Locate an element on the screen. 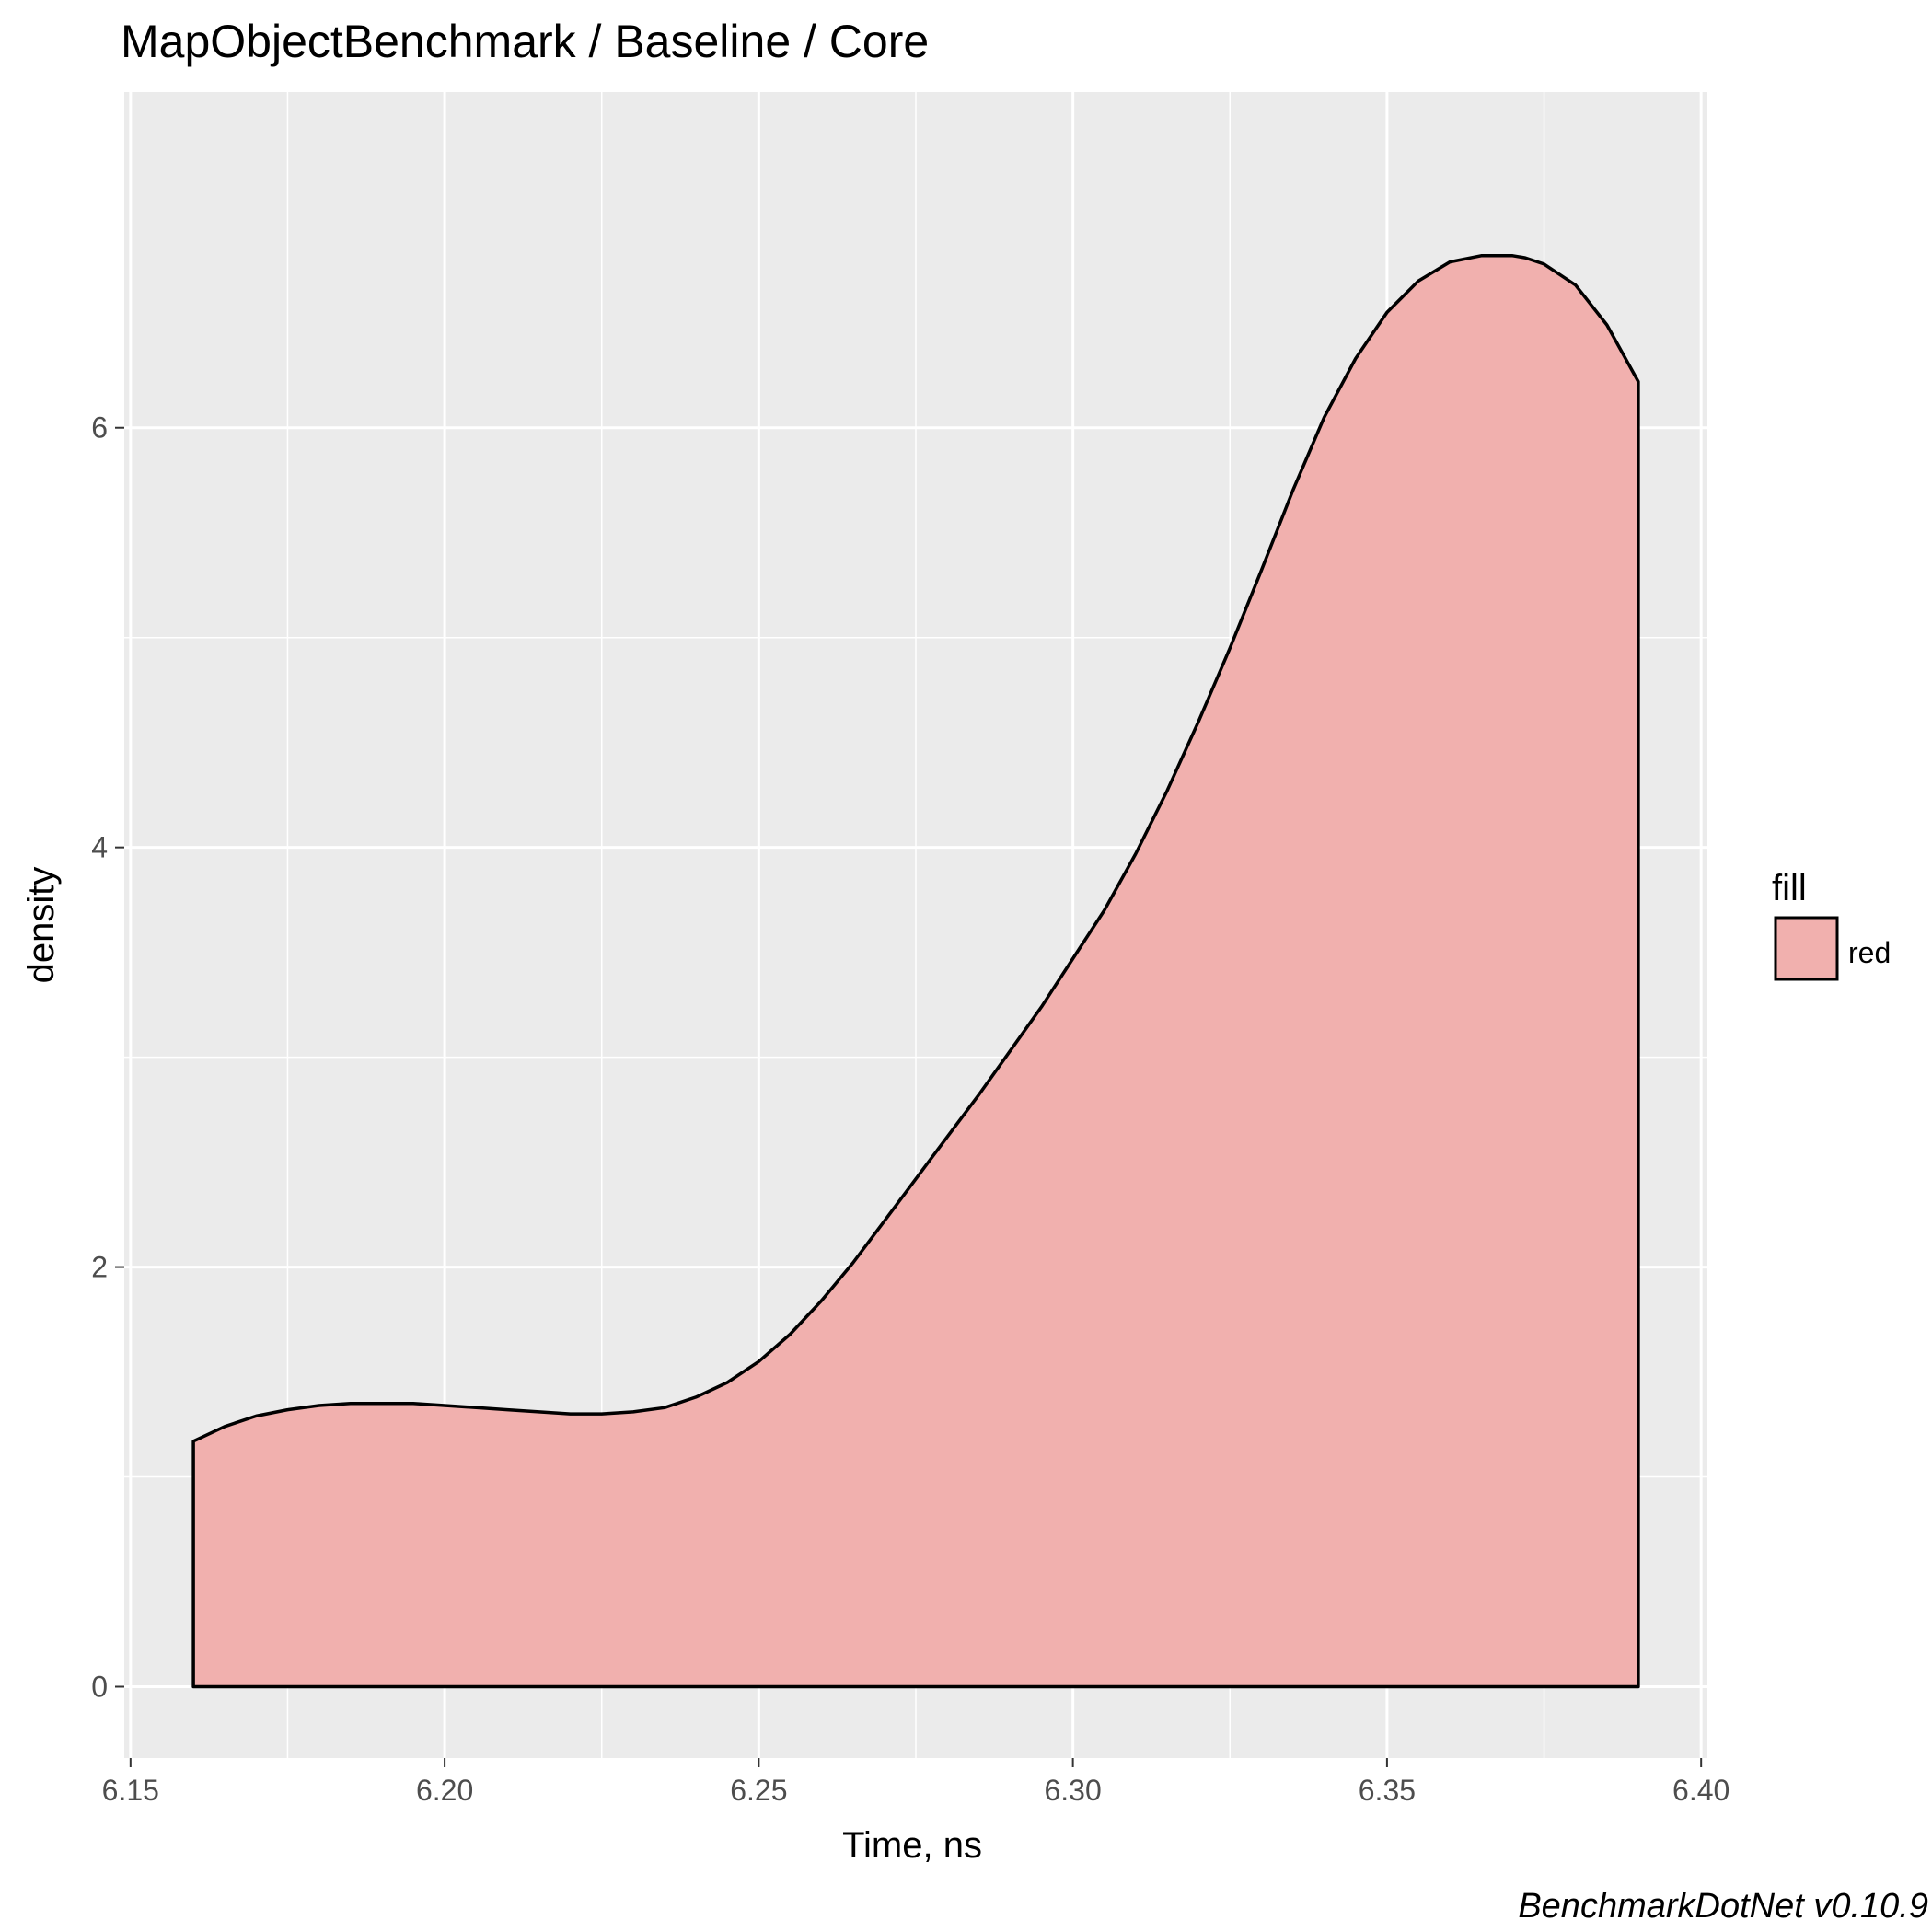 The image size is (1932, 1932). y-tick-label: 6 is located at coordinates (100, 428).